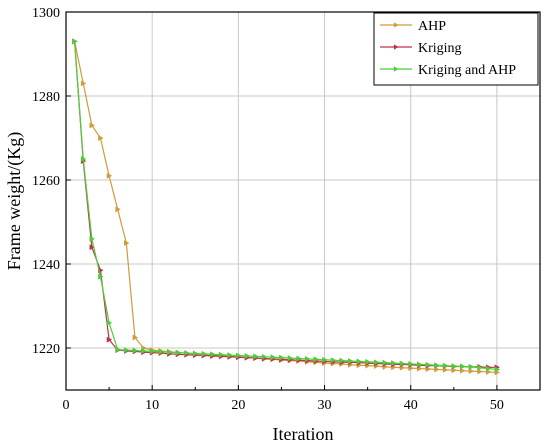  Describe the element at coordinates (467, 70) in the screenshot. I see `legend-label: Kriging and AHP` at that location.